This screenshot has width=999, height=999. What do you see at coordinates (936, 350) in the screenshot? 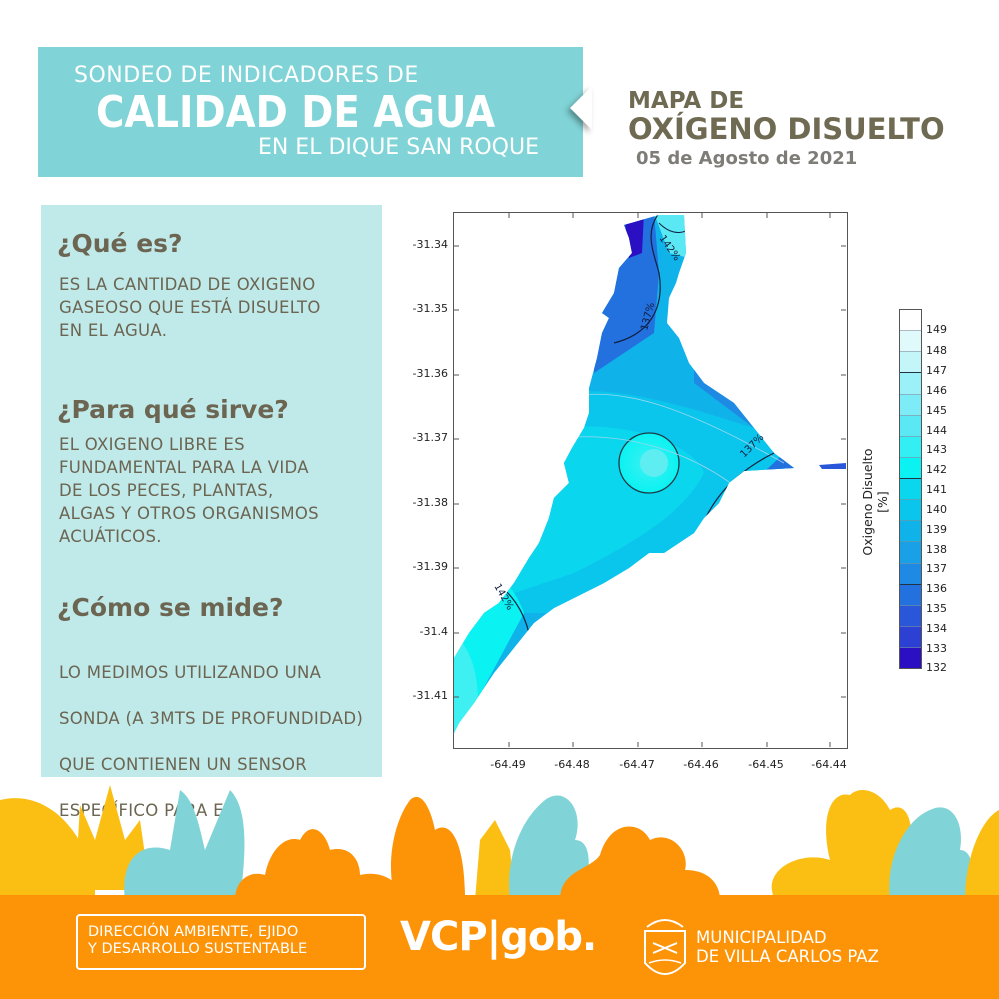
I see `colorbar-label: 148` at bounding box center [936, 350].